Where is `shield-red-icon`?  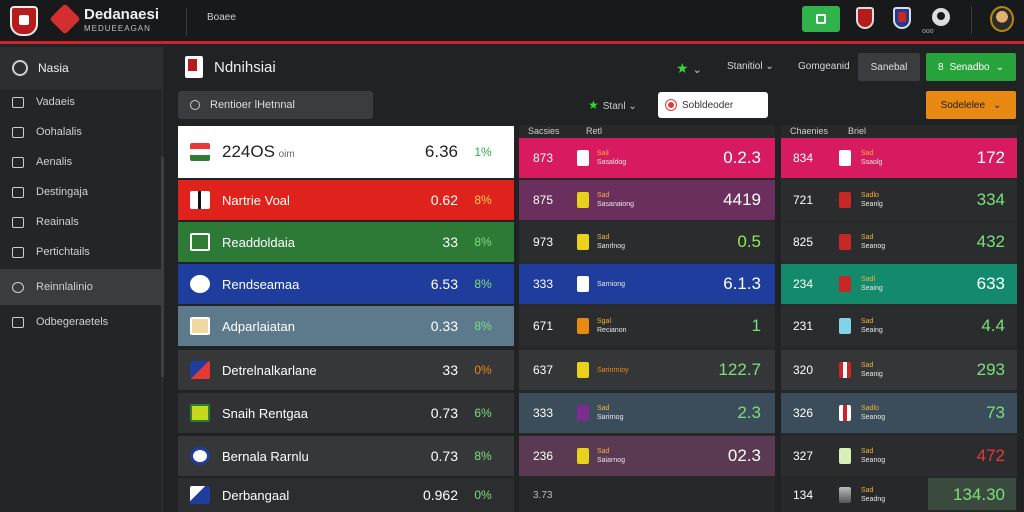 shield-red-icon is located at coordinates (865, 18).